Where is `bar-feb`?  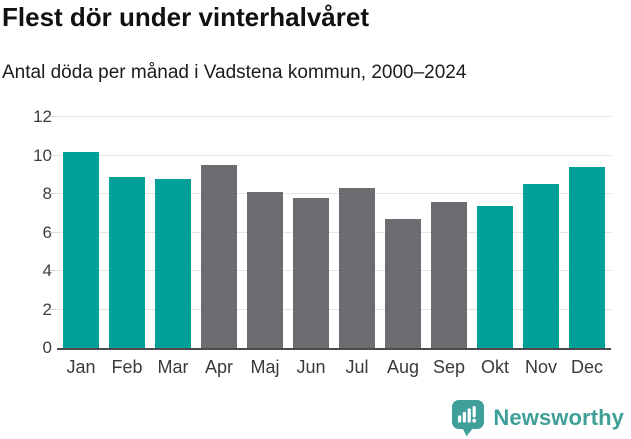
bar-feb is located at coordinates (127, 262).